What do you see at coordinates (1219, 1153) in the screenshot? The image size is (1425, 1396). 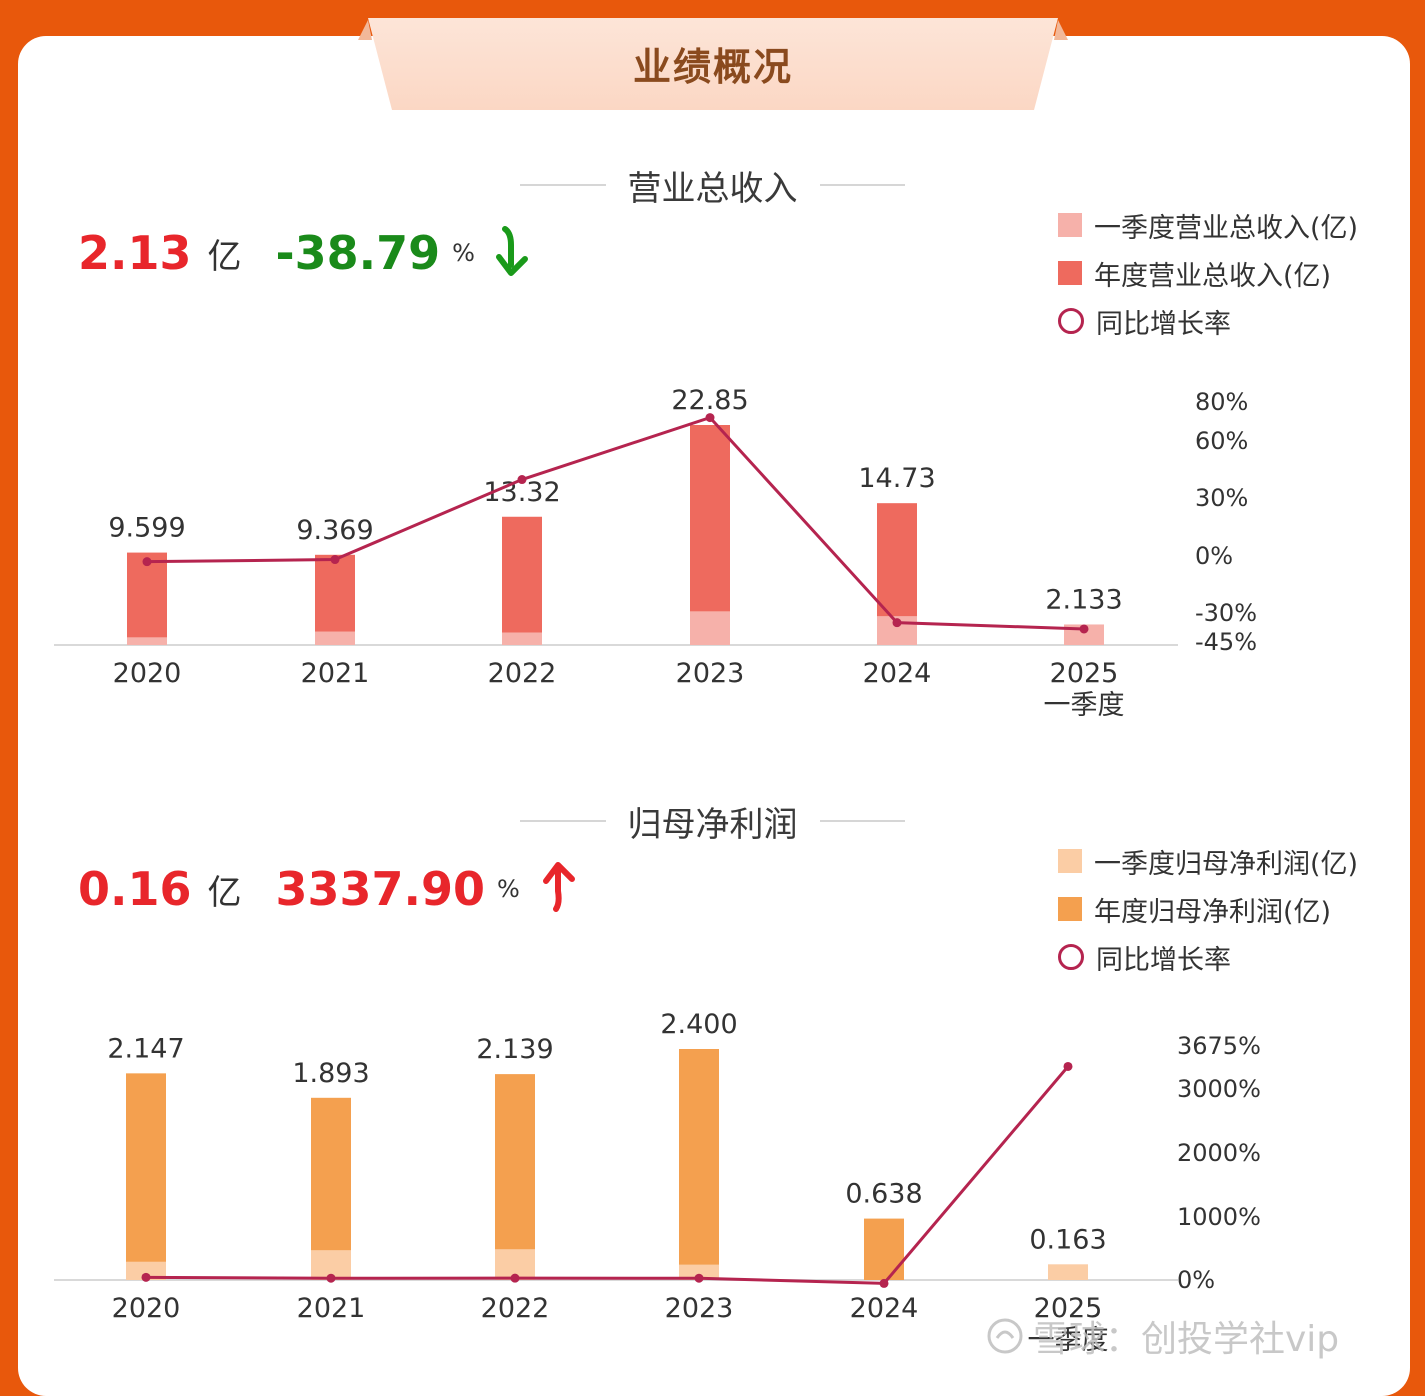 I see `right-axis-tick-label: 2000%` at bounding box center [1219, 1153].